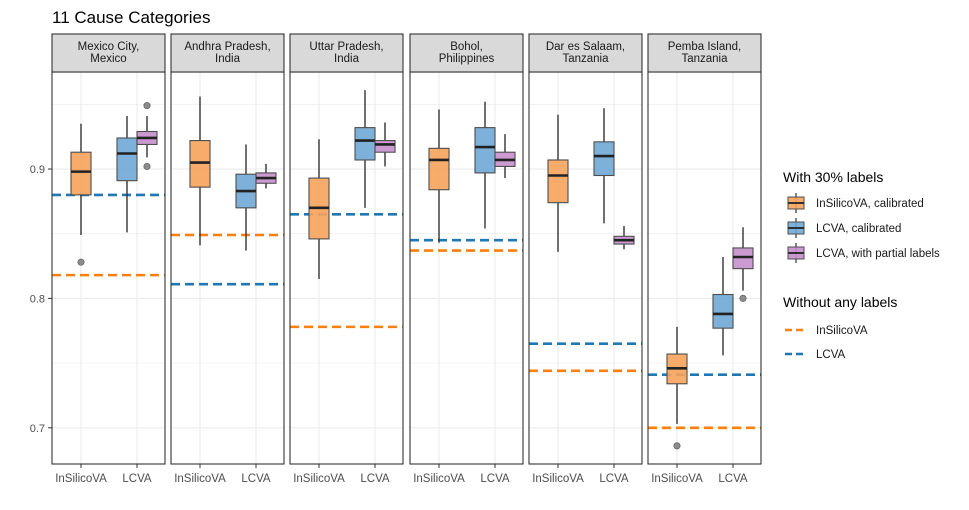  What do you see at coordinates (705, 47) in the screenshot?
I see `facet-strip-label: Pemba Island,` at bounding box center [705, 47].